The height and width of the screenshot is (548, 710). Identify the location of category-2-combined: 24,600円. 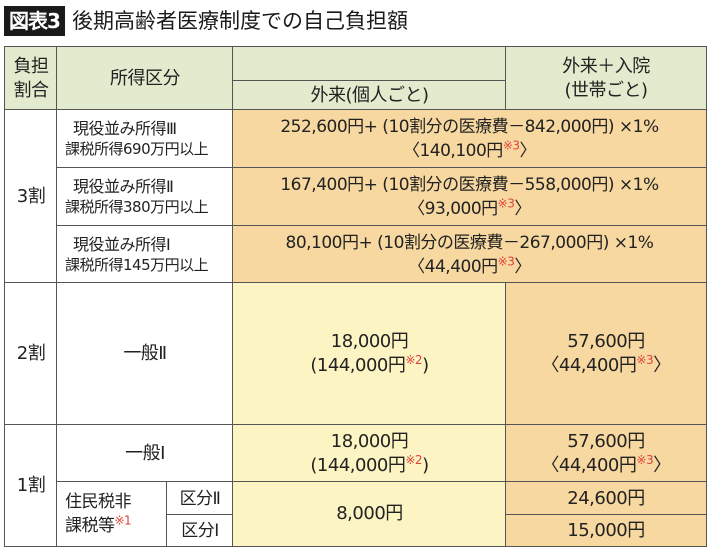
(606, 498).